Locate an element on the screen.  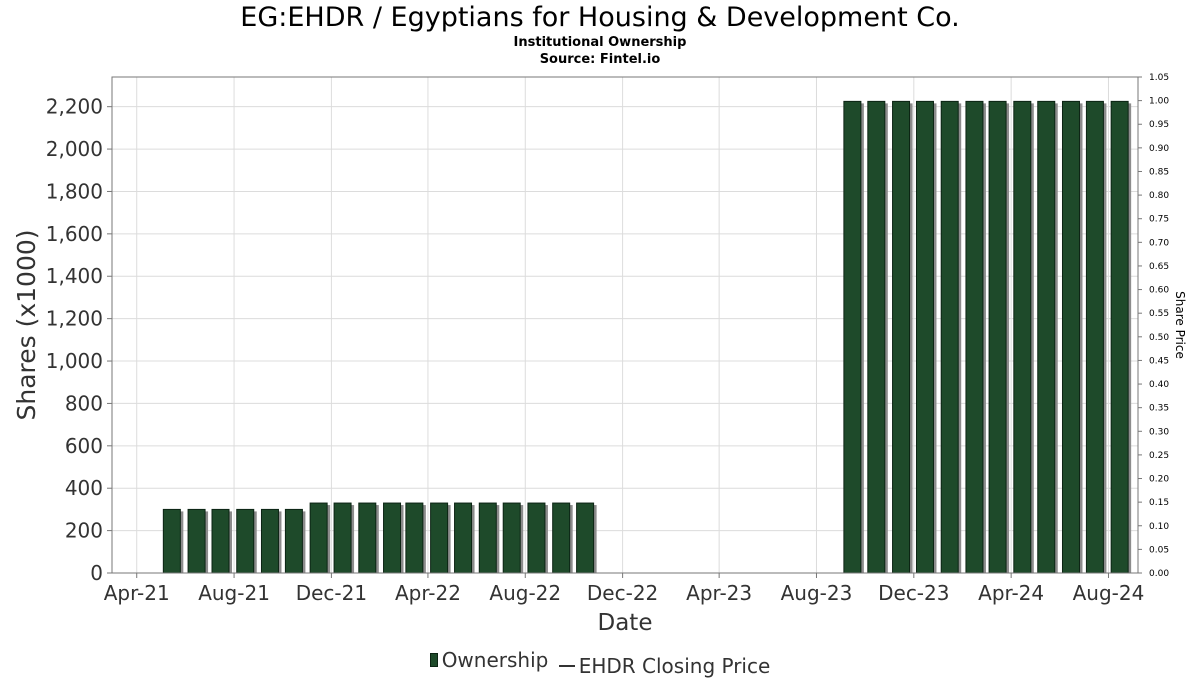
y-tick-label: 1,800 is located at coordinates (74, 191).